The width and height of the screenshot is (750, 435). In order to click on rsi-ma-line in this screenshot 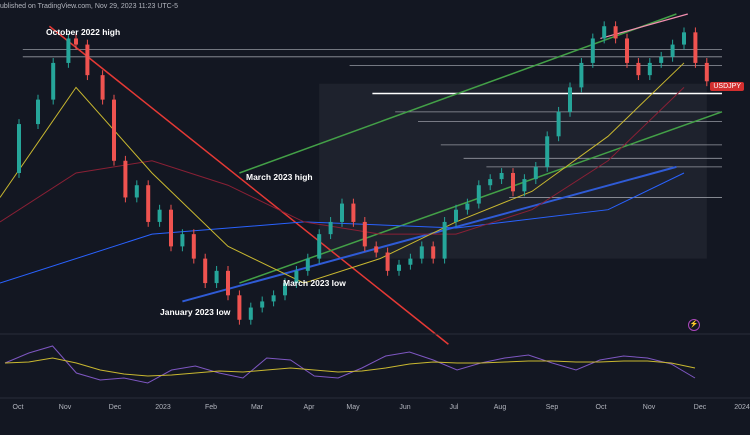, I will do `click(350, 367)`.